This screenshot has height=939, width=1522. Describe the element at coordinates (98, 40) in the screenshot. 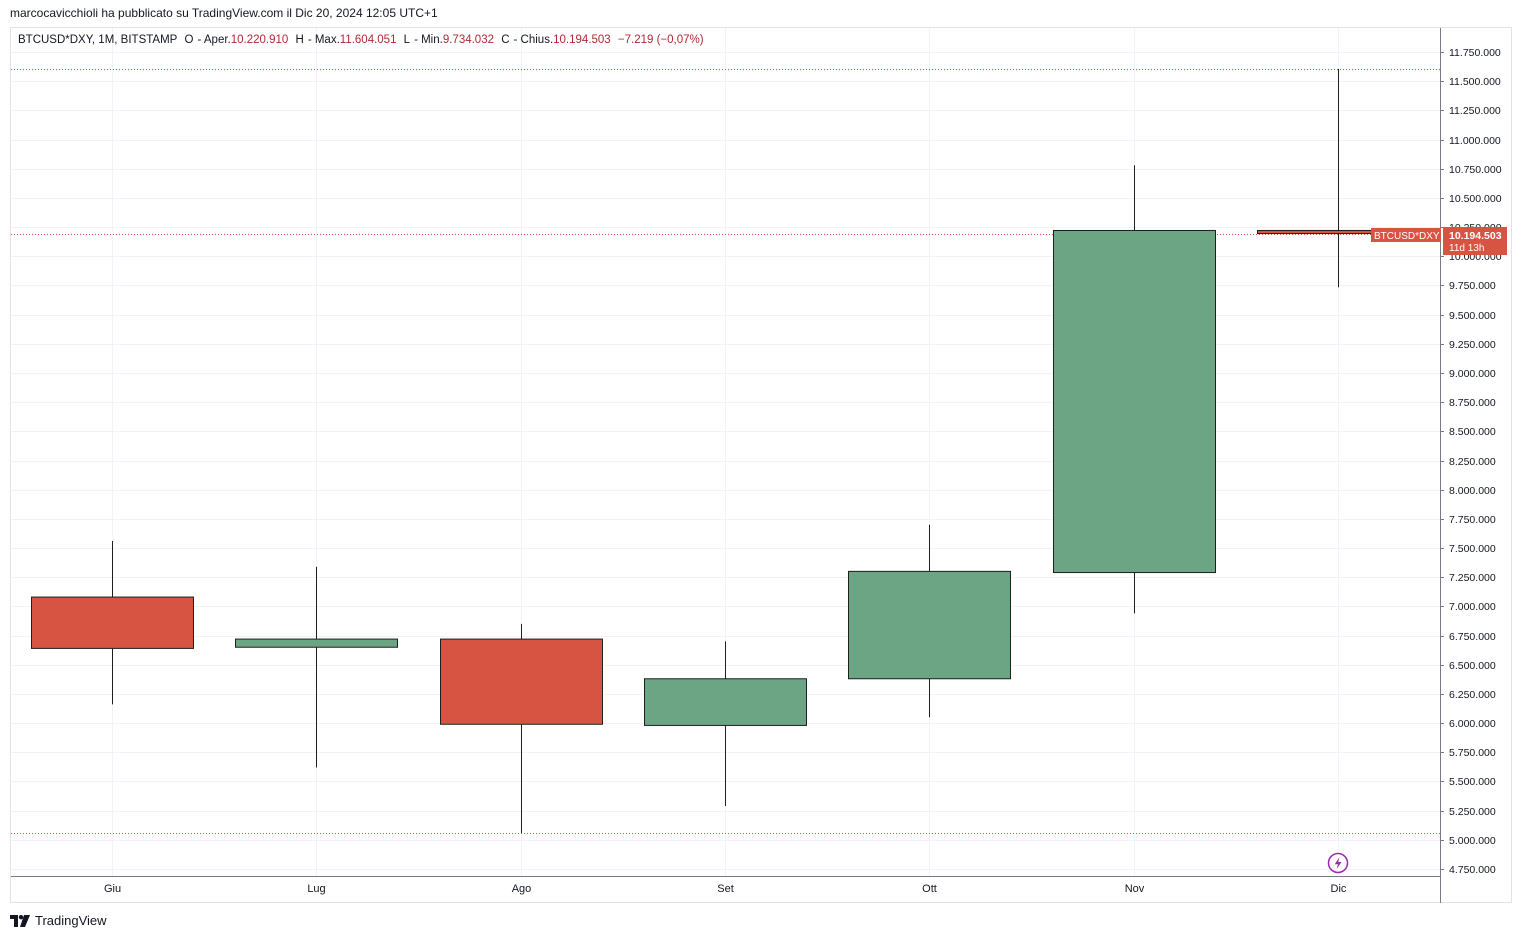

I see `legend-symbol: BTCUSD*DXY, 1M, BITSTAMP` at that location.